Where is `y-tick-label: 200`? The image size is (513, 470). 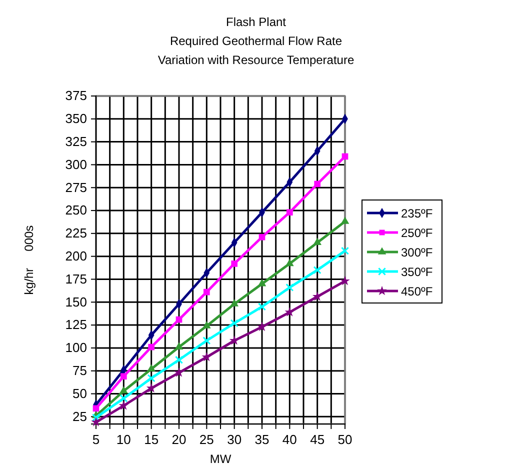 y-tick-label: 200 is located at coordinates (76, 256).